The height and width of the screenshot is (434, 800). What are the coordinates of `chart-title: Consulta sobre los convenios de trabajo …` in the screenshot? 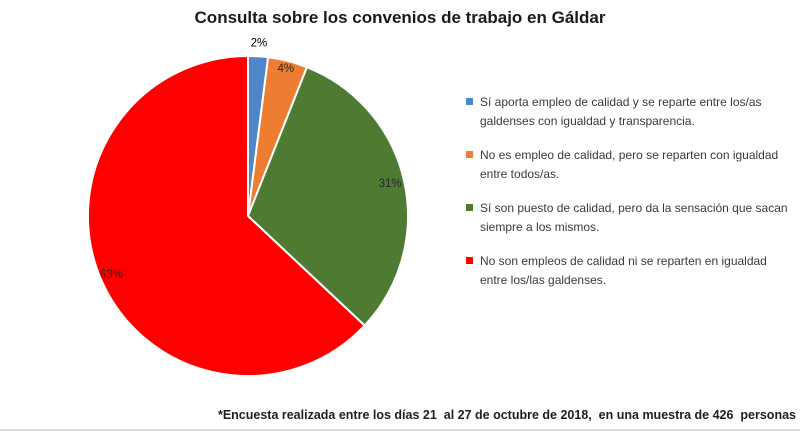 It's located at (400, 17).